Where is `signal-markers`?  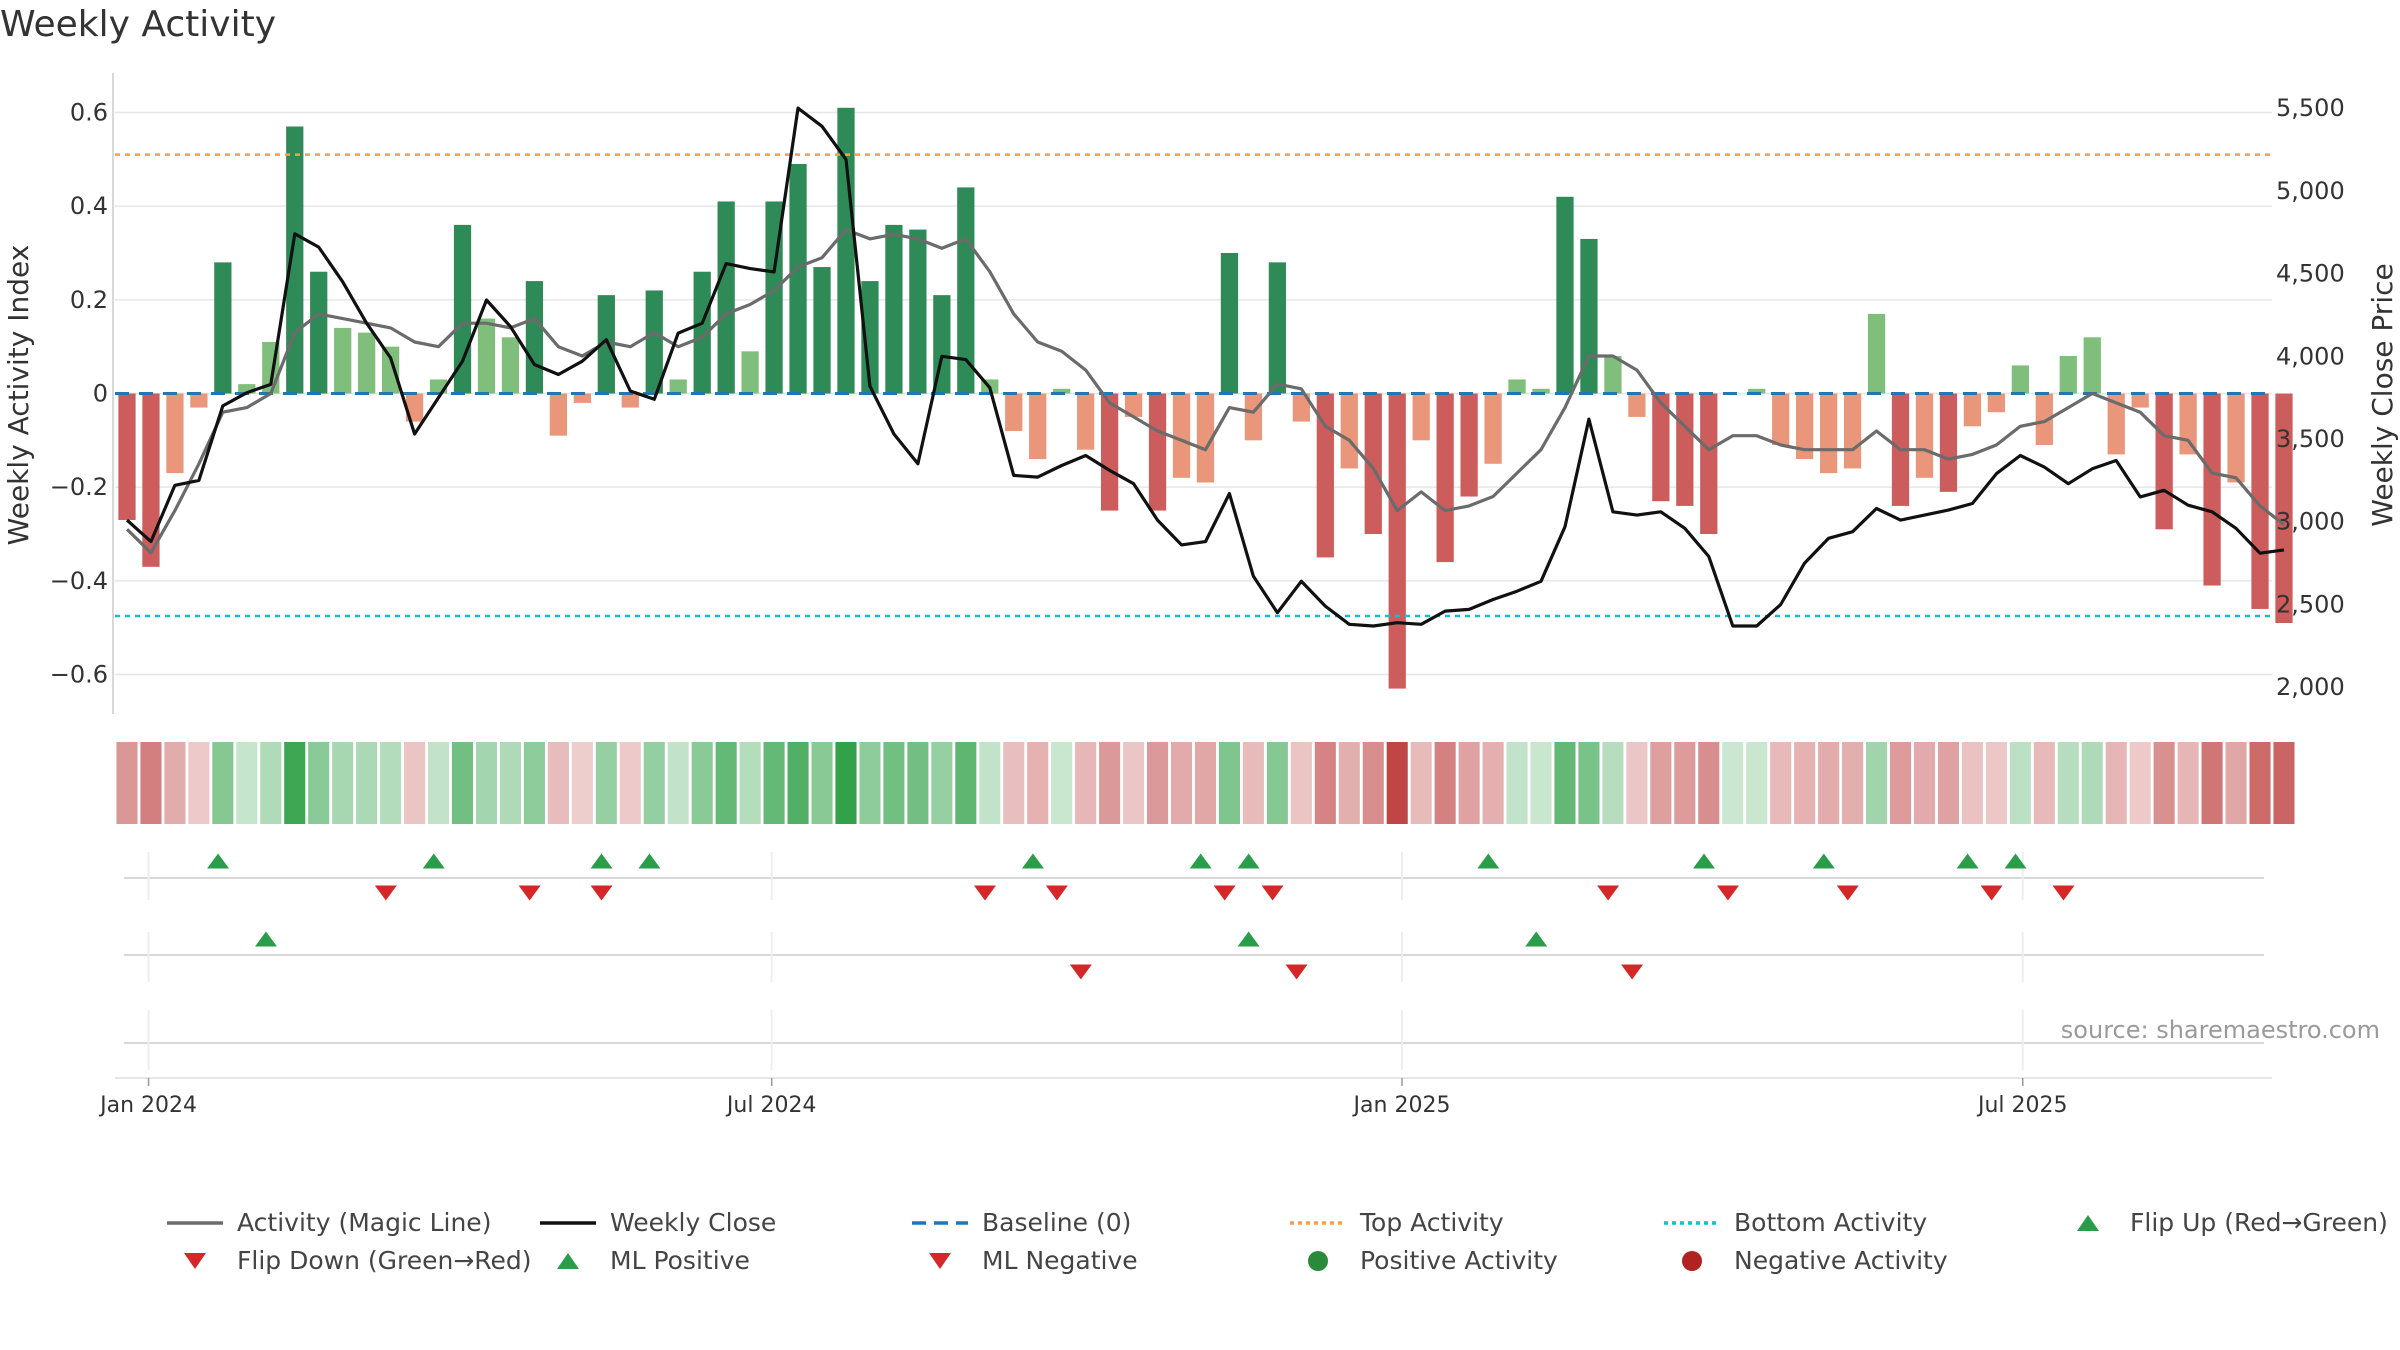 signal-markers is located at coordinates (1194, 961).